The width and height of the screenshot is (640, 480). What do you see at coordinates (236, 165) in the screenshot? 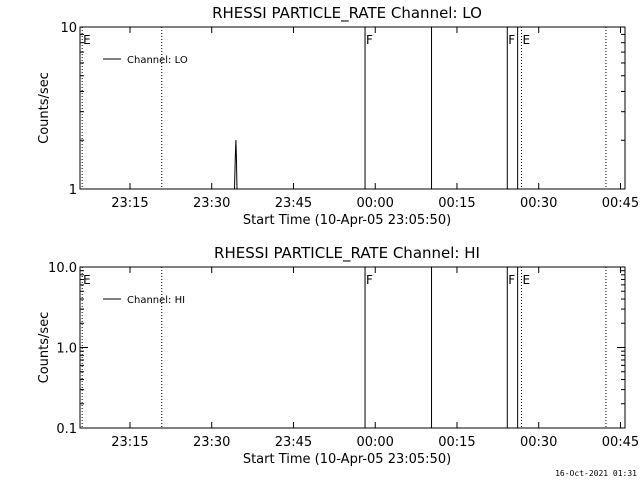
I see `series-line` at bounding box center [236, 165].